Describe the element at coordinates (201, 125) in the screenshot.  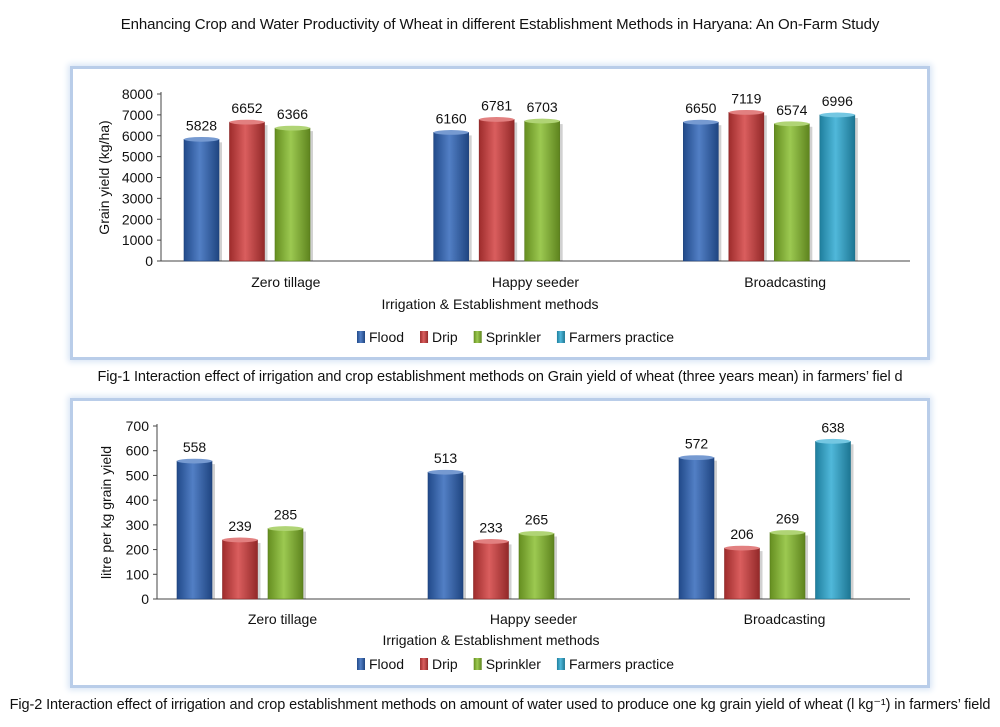
I see `data-label: 5828` at that location.